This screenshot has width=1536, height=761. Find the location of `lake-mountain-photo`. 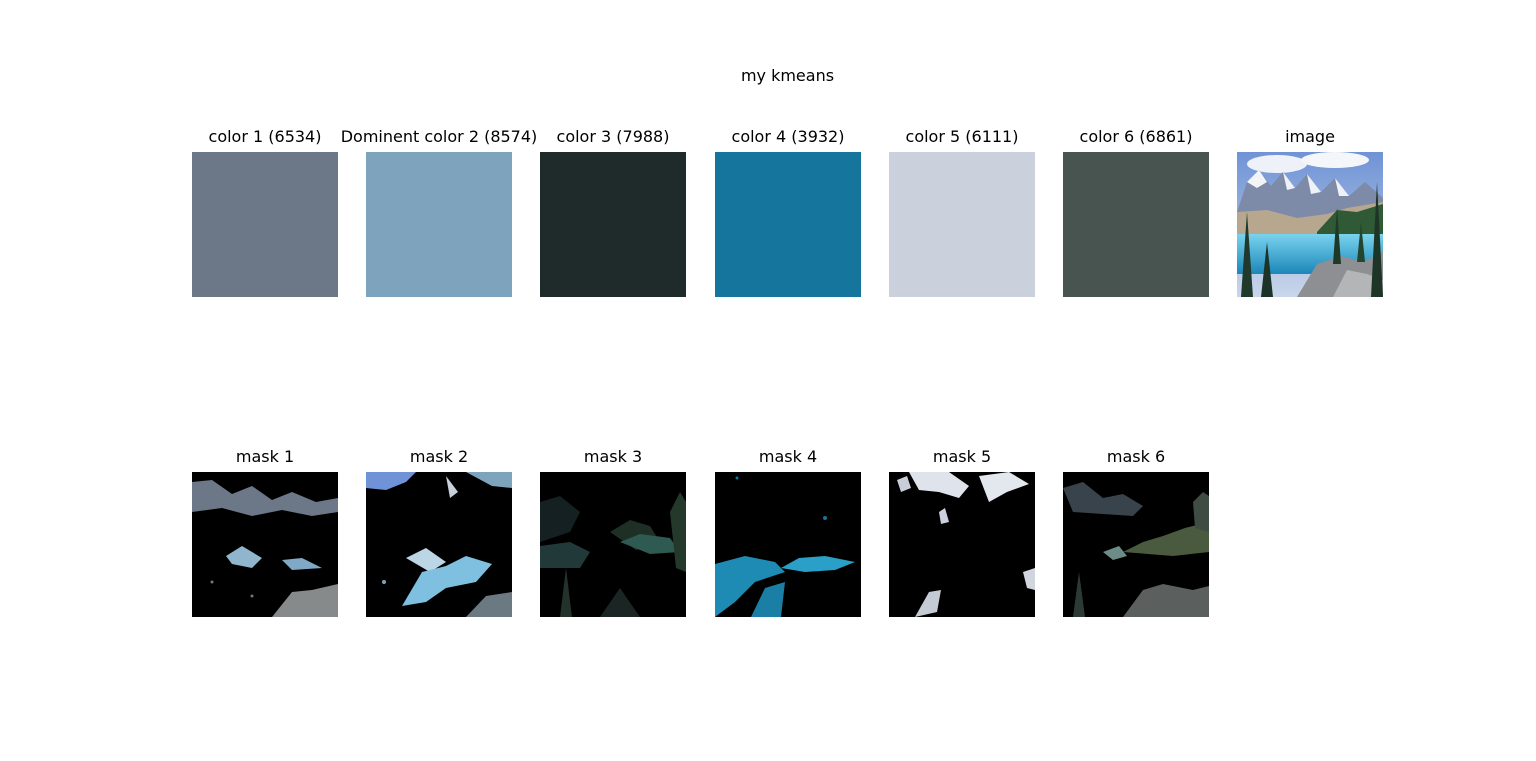

lake-mountain-photo is located at coordinates (1310, 224).